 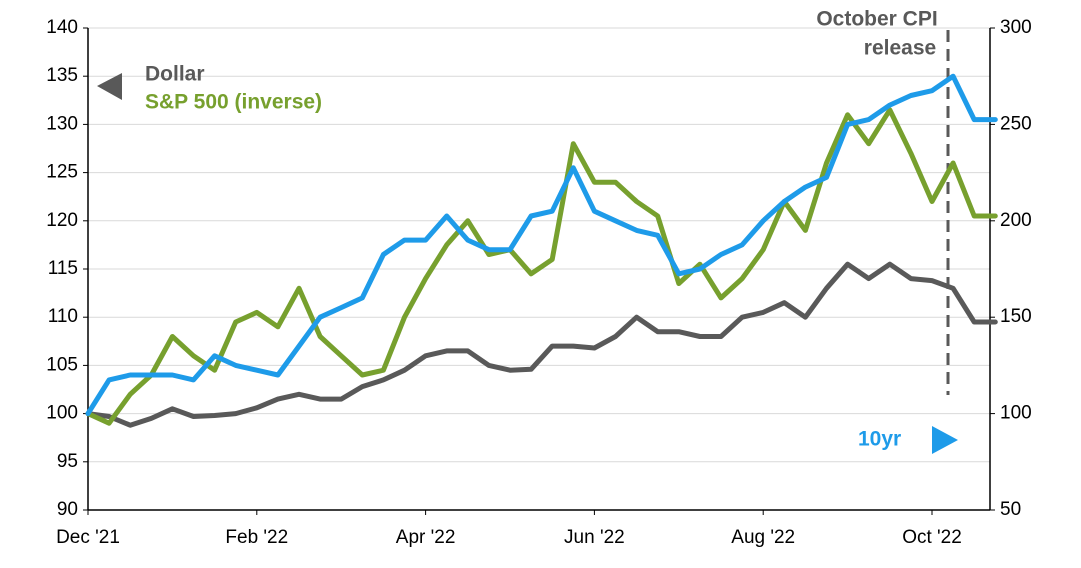 I want to click on y-tick-label: 110, so click(x=63, y=316).